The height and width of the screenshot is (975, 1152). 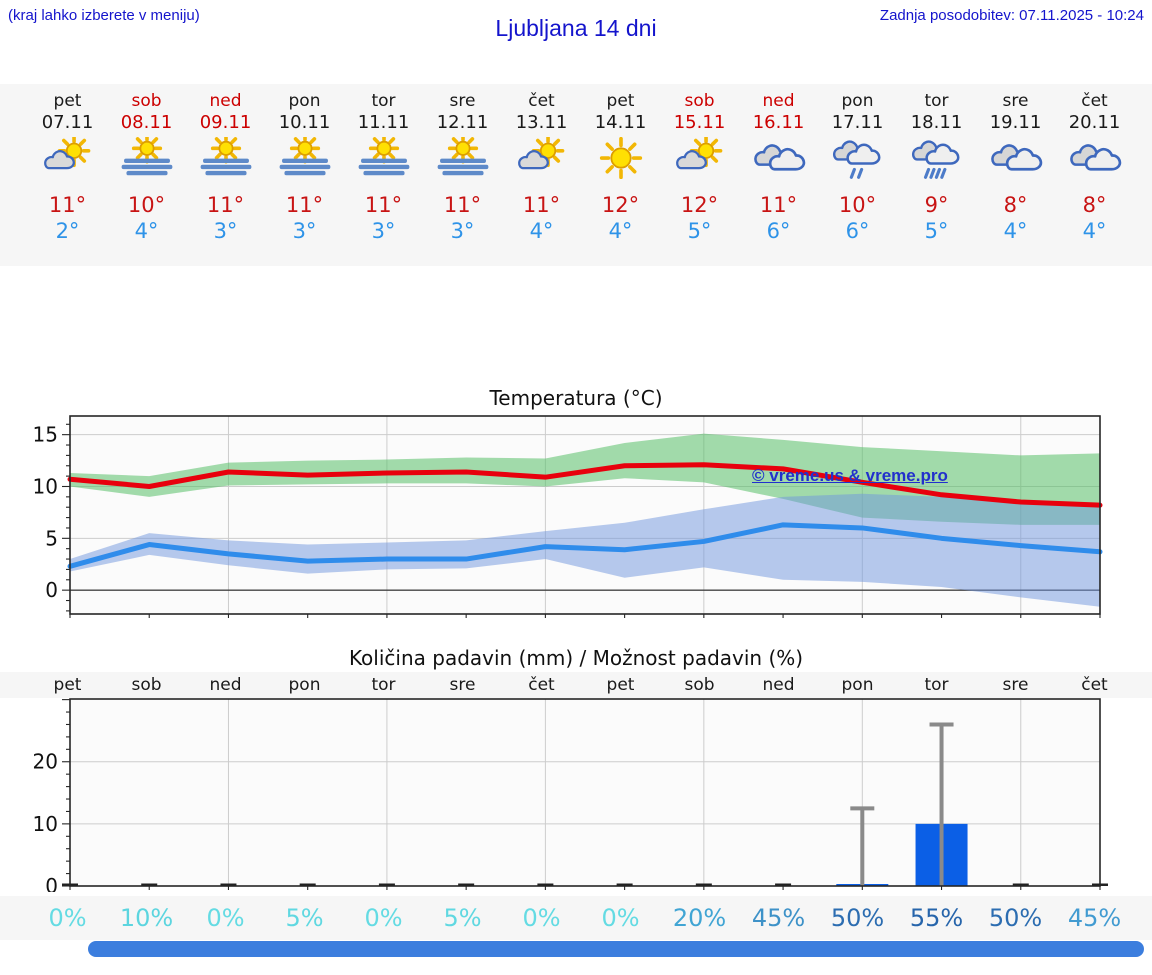 What do you see at coordinates (1015, 204) in the screenshot?
I see `high-temperature: 8°` at bounding box center [1015, 204].